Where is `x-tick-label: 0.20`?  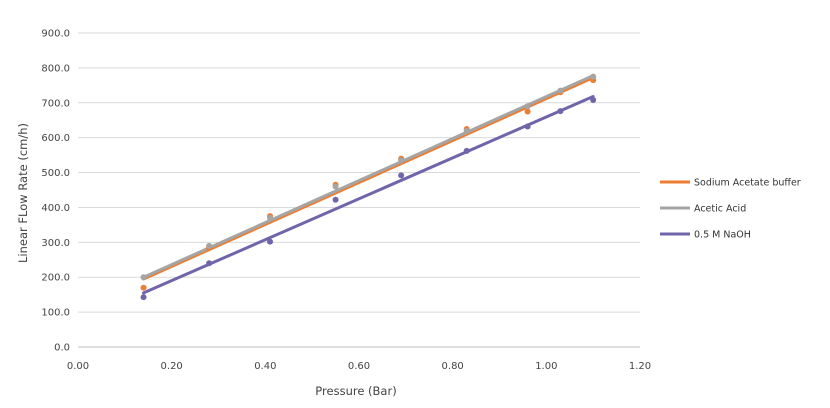
x-tick-label: 0.20 is located at coordinates (172, 366).